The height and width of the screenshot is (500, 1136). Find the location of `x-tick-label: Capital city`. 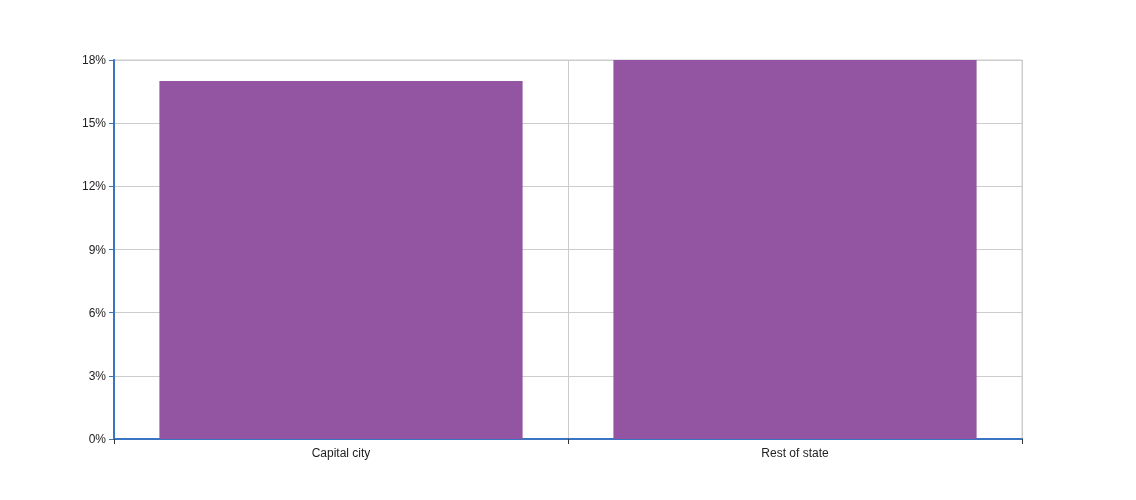

x-tick-label: Capital city is located at coordinates (341, 453).